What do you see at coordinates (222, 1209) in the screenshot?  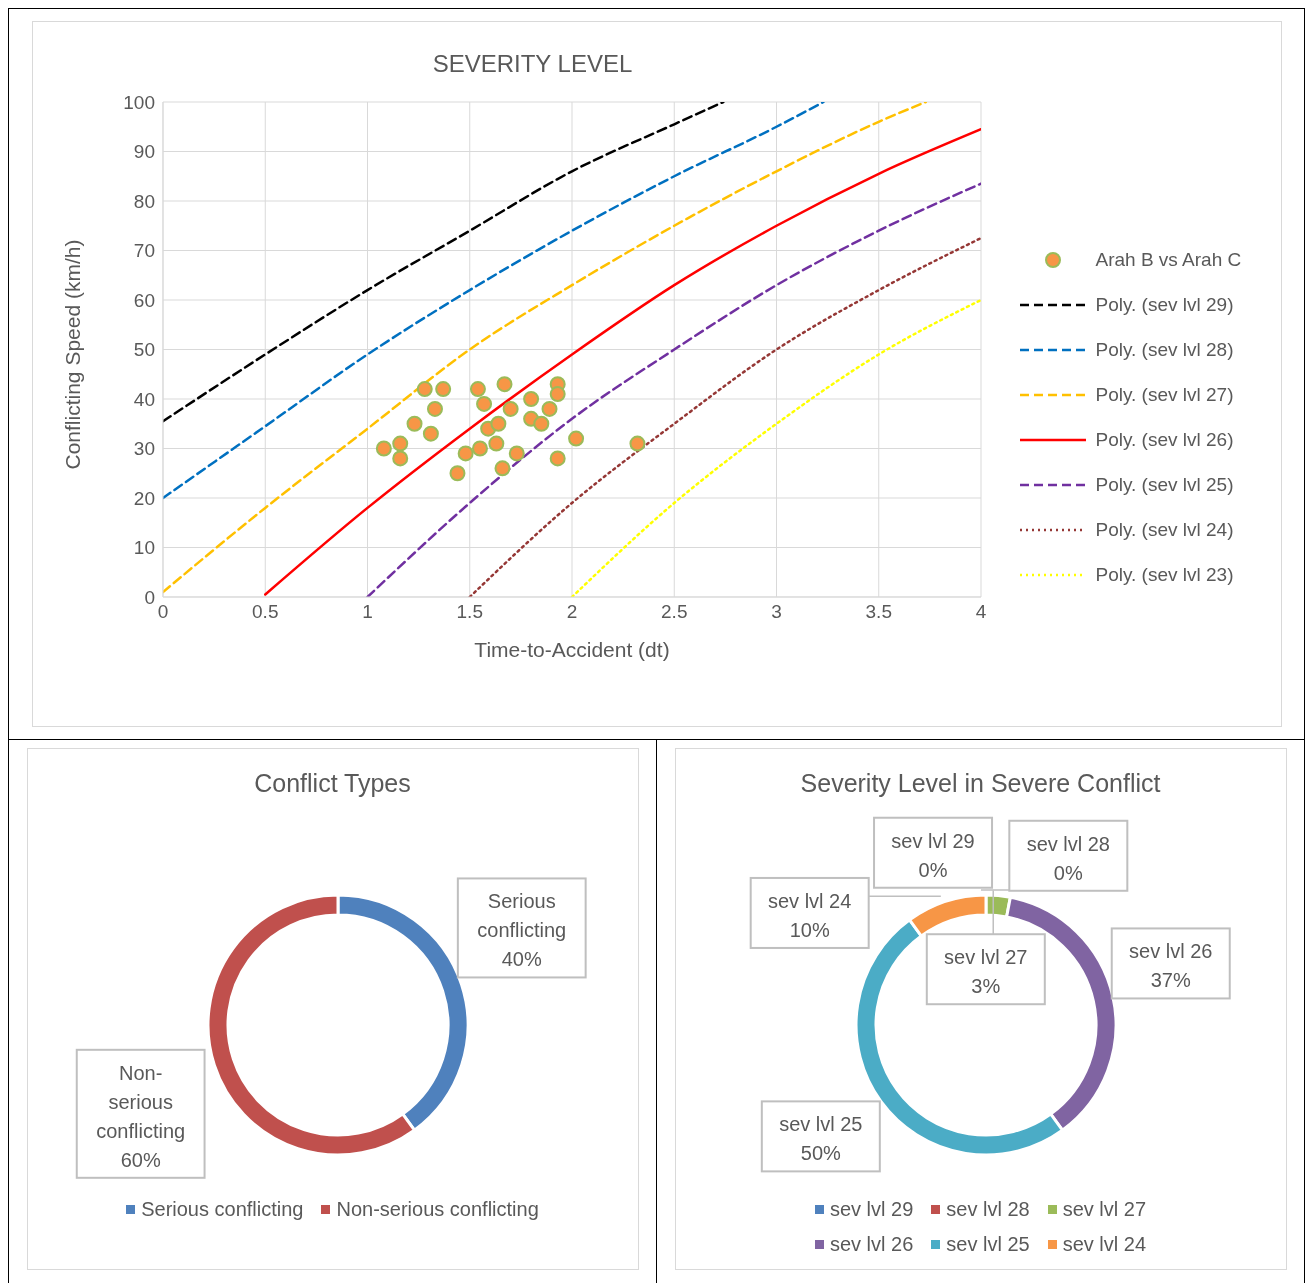 I see `legend-label: Serious conflicting` at bounding box center [222, 1209].